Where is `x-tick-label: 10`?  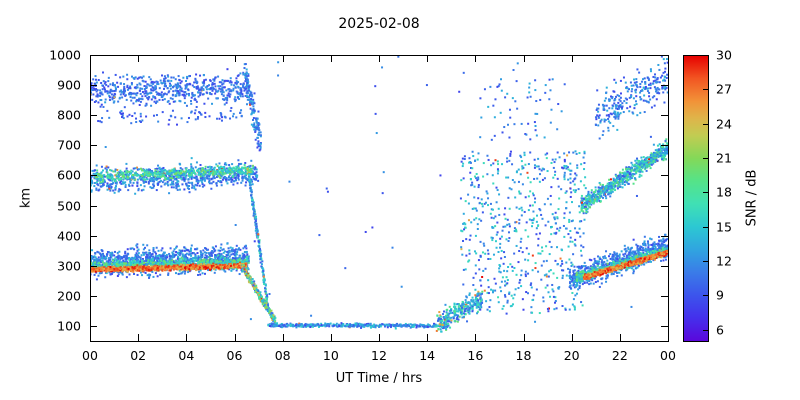 x-tick-label: 10 is located at coordinates (330, 355).